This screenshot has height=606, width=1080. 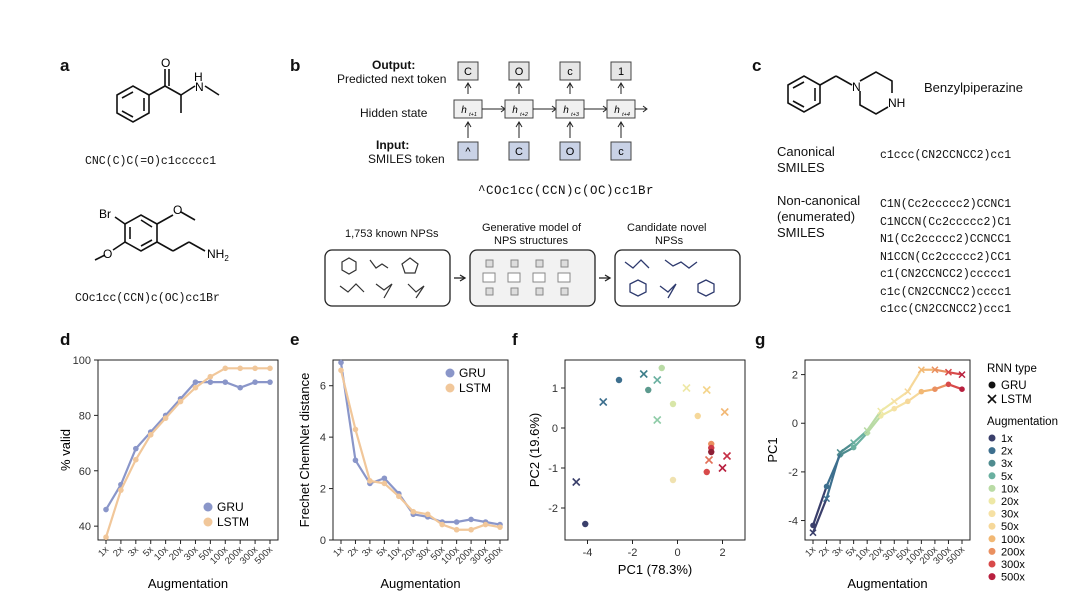 I want to click on output-token: c, so click(x=570, y=72).